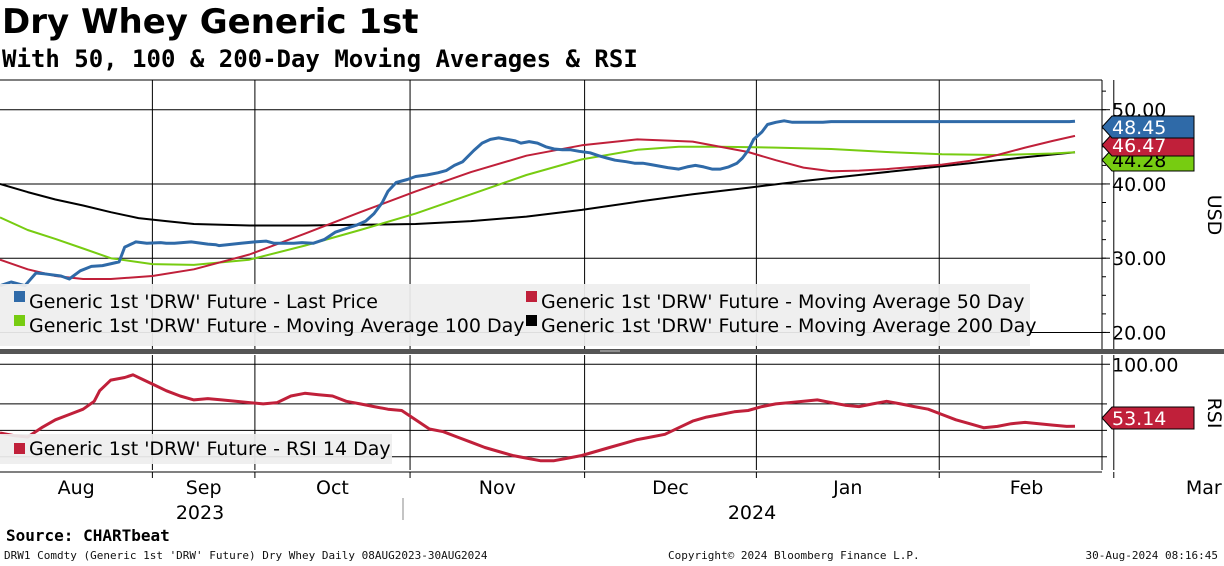  Describe the element at coordinates (204, 488) in the screenshot. I see `x-month-label: Sep` at that location.